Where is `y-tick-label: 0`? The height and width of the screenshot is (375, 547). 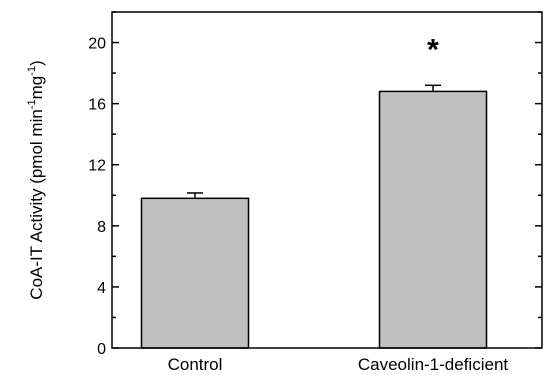
y-tick-label: 0 is located at coordinates (101, 349).